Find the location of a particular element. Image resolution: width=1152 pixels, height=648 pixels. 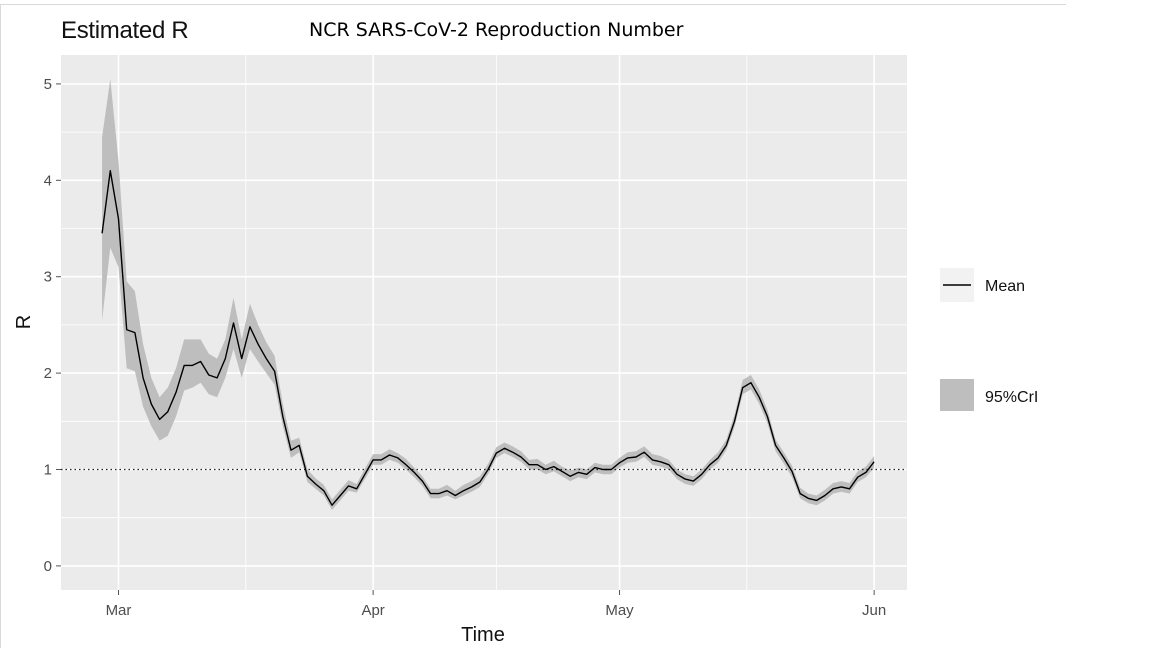

legend-item-crI: 95%CrI is located at coordinates (989, 395).